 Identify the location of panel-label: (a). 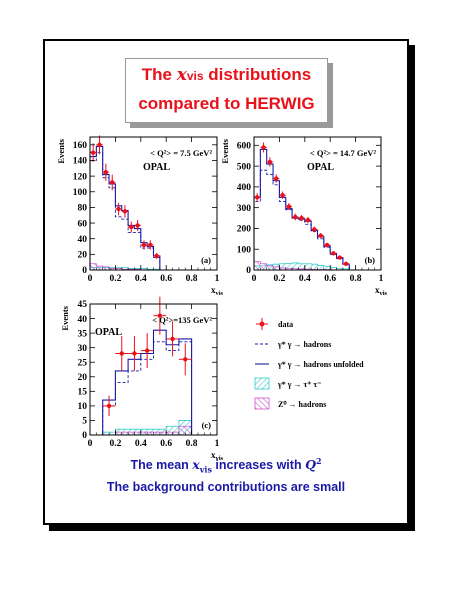
(206, 260).